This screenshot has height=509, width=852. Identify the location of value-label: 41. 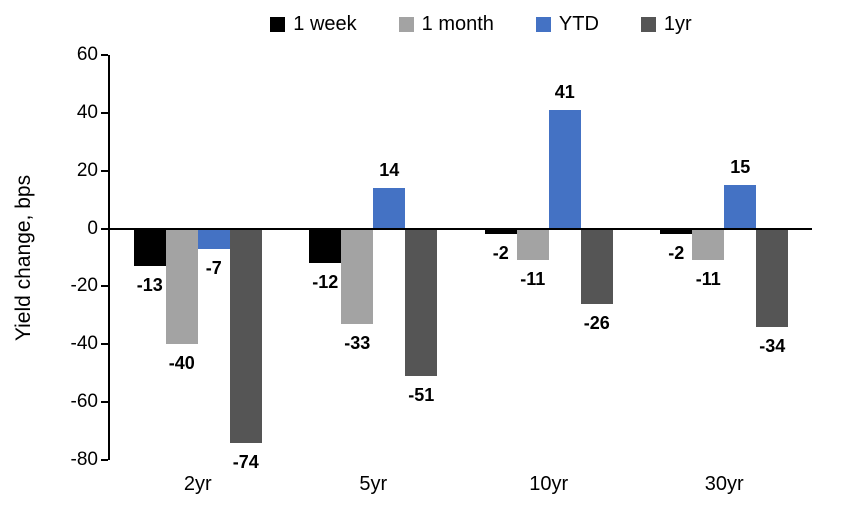
(564, 91).